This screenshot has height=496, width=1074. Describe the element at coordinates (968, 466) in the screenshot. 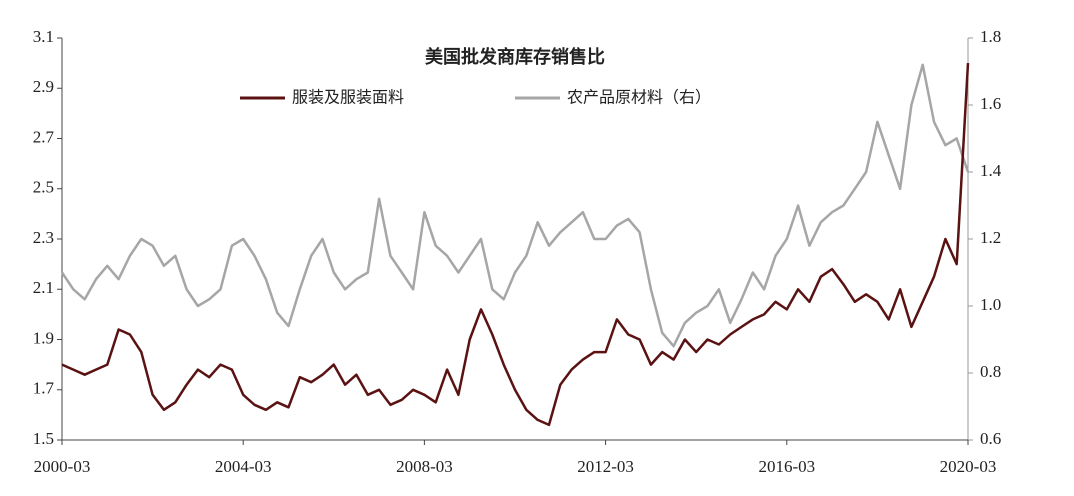

I see `x-tick-label: 2020-03` at that location.